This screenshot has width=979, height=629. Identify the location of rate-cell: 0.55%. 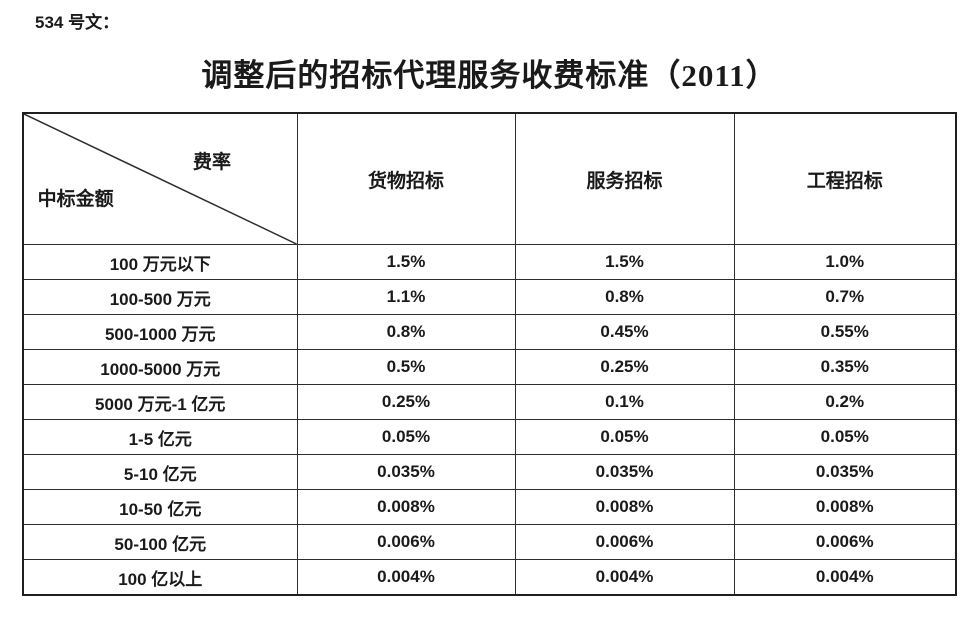
(845, 332).